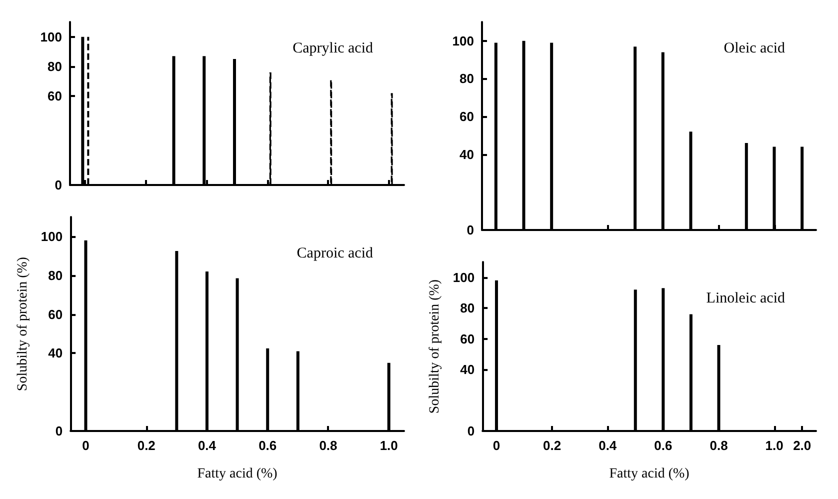 The image size is (838, 499). I want to click on text: Linoleic acid, so click(746, 298).